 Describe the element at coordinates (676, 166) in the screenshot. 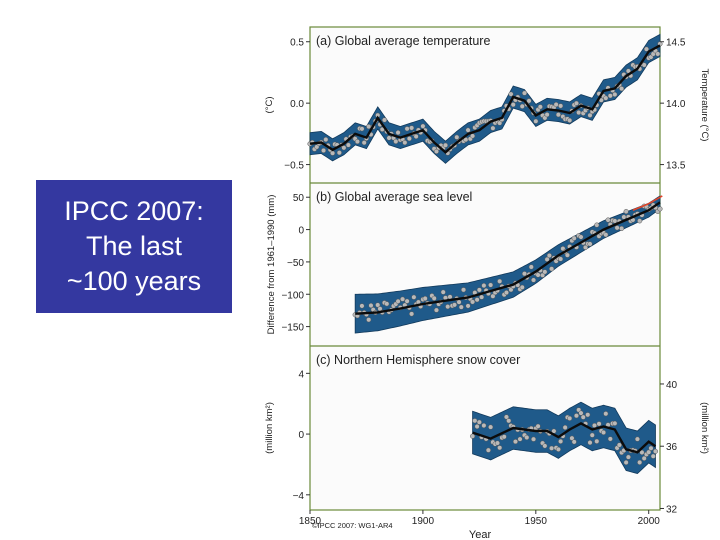

I see `right-tick-label-a: 13.5` at that location.